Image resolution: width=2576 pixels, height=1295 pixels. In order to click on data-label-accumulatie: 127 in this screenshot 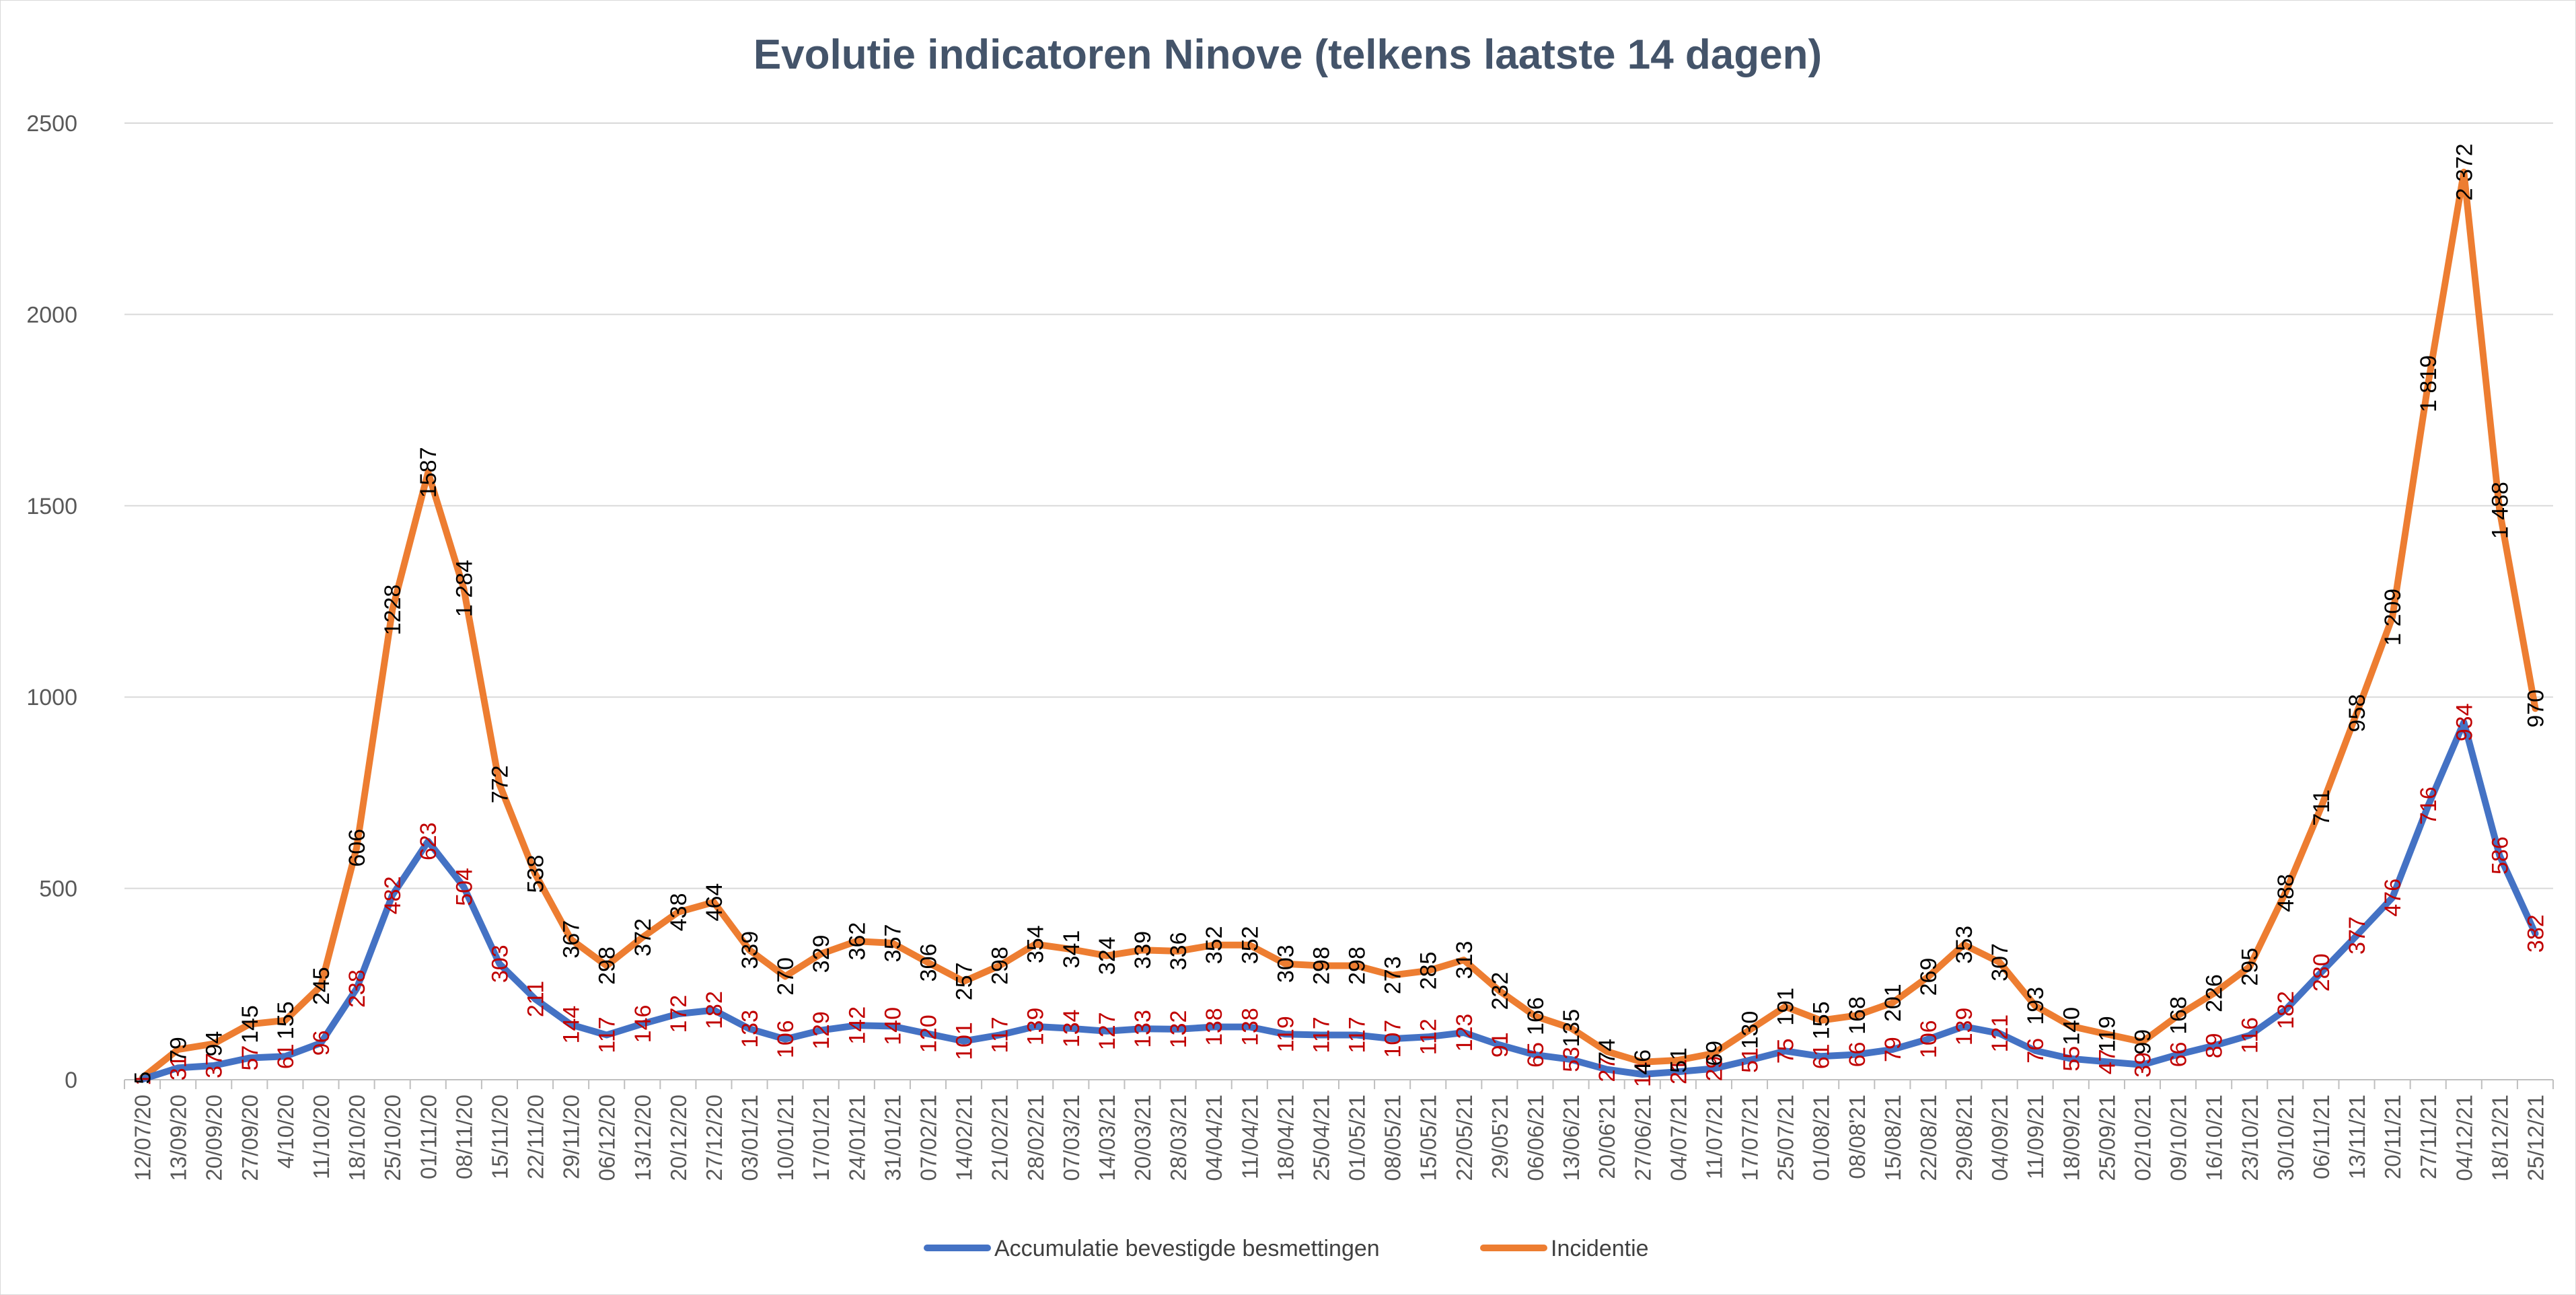, I will do `click(1107, 1031)`.